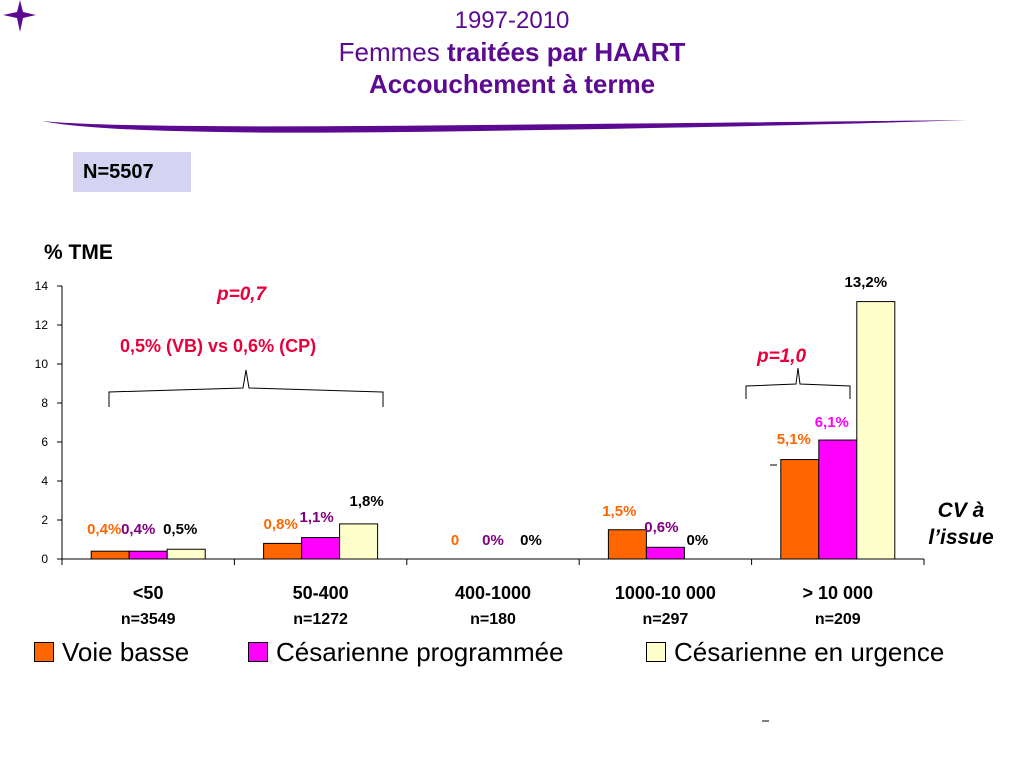  I want to click on vb-vs-cp-annotation: 0,5% (VB) vs 0,6% (CP), so click(218, 346).